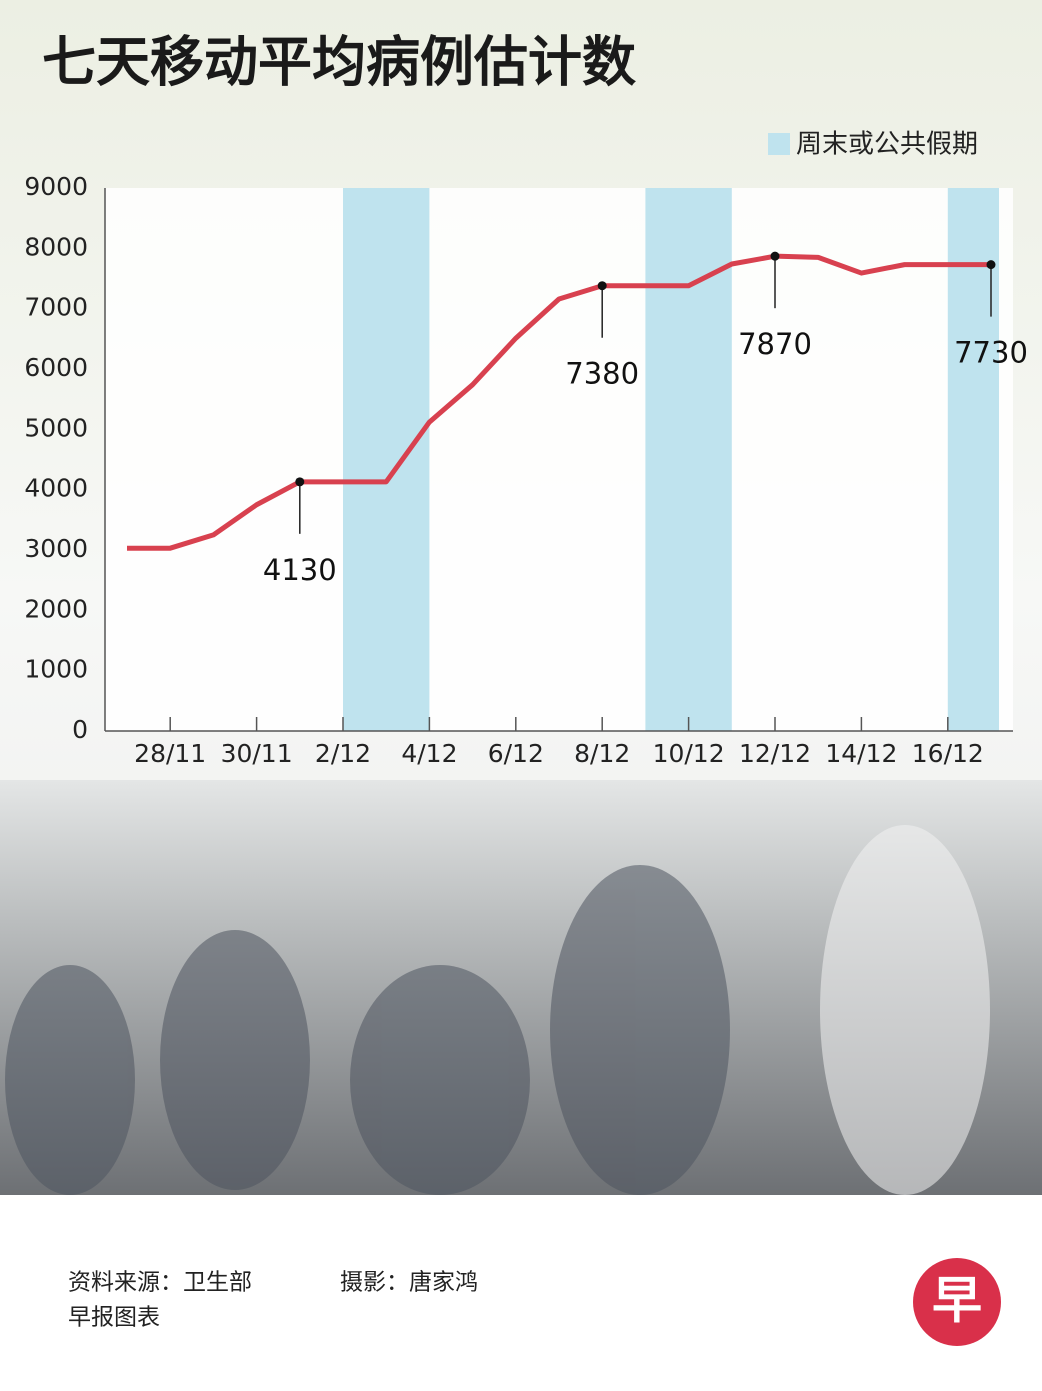  I want to click on chart-credit: 早报图表, so click(114, 1318).